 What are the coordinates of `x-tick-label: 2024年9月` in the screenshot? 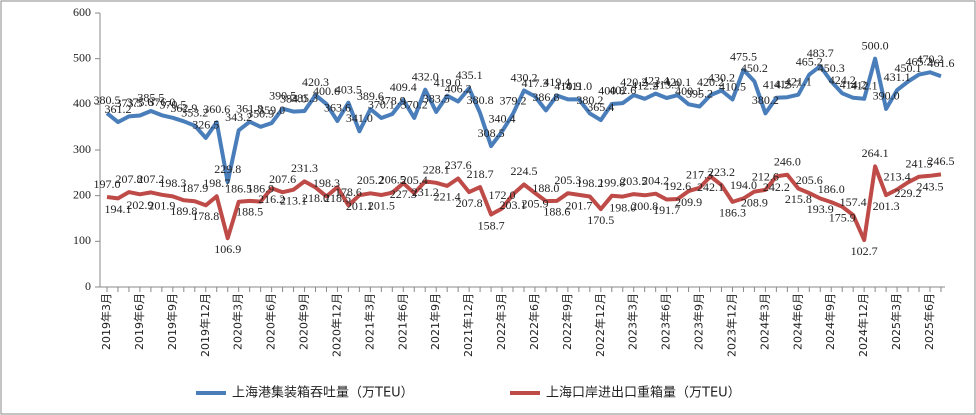 It's located at (830, 321).